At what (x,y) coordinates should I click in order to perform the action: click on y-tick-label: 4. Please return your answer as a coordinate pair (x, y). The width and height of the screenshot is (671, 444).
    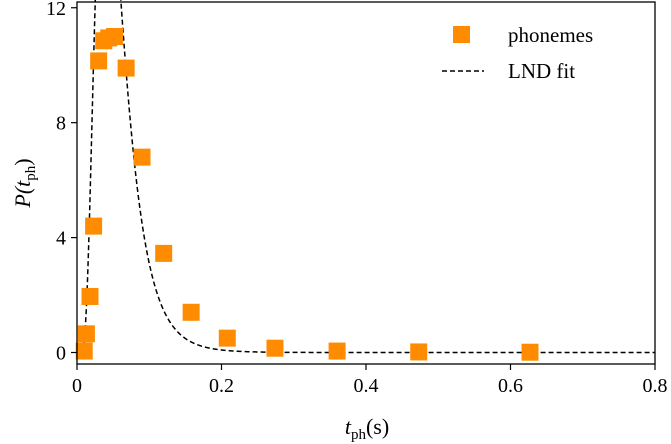
    Looking at the image, I should click on (61, 239).